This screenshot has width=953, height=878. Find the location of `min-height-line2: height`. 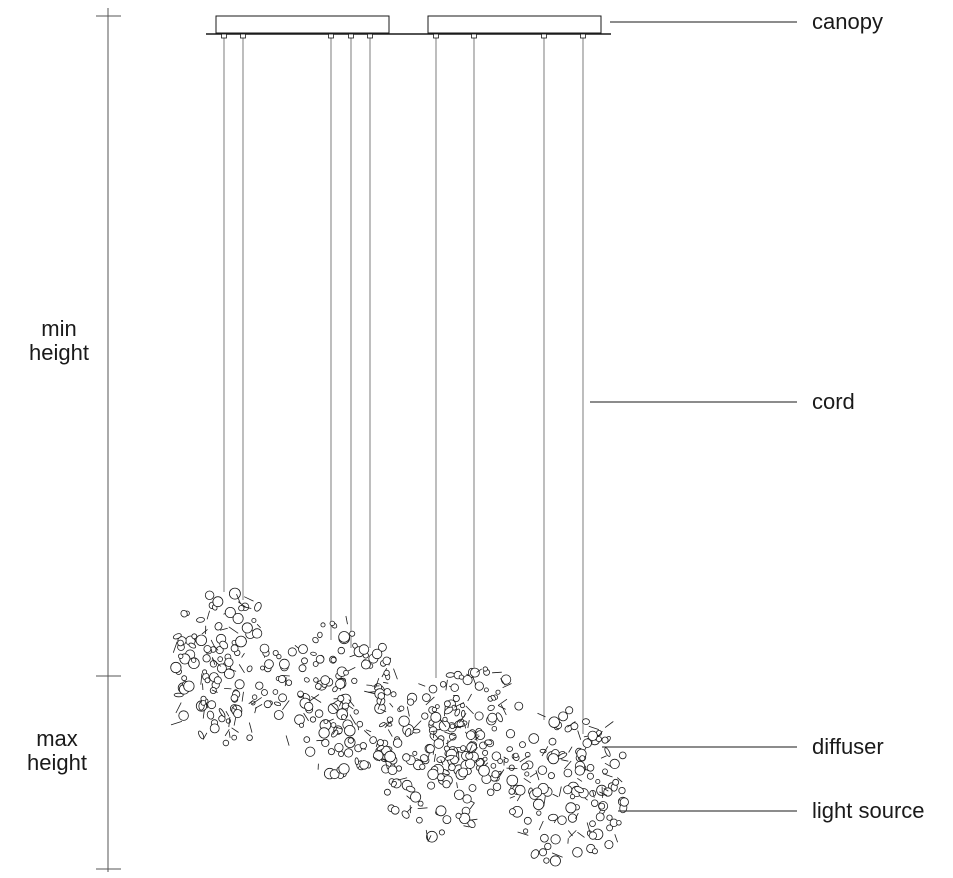

min-height-line2: height is located at coordinates (59, 352).